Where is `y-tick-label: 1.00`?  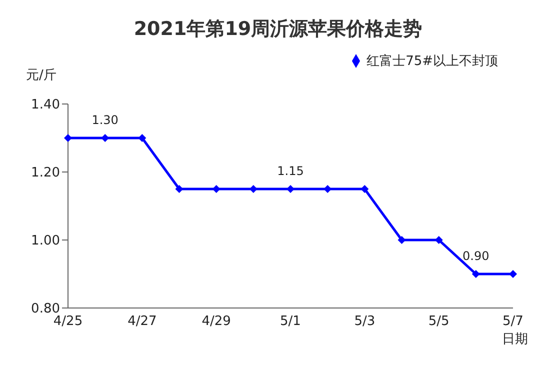
y-tick-label: 1.00 is located at coordinates (45, 241).